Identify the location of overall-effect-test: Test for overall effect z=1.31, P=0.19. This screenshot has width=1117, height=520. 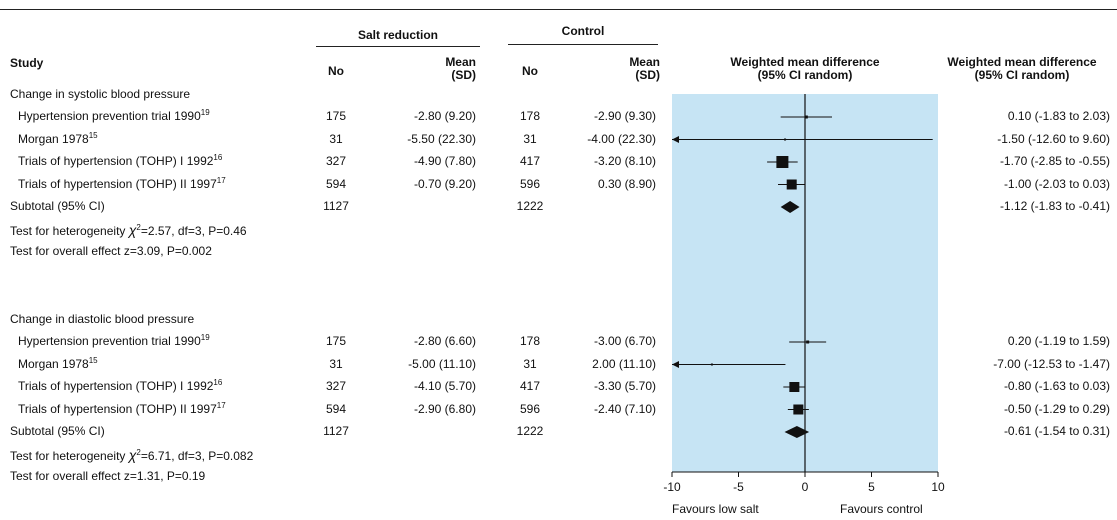
(108, 476).